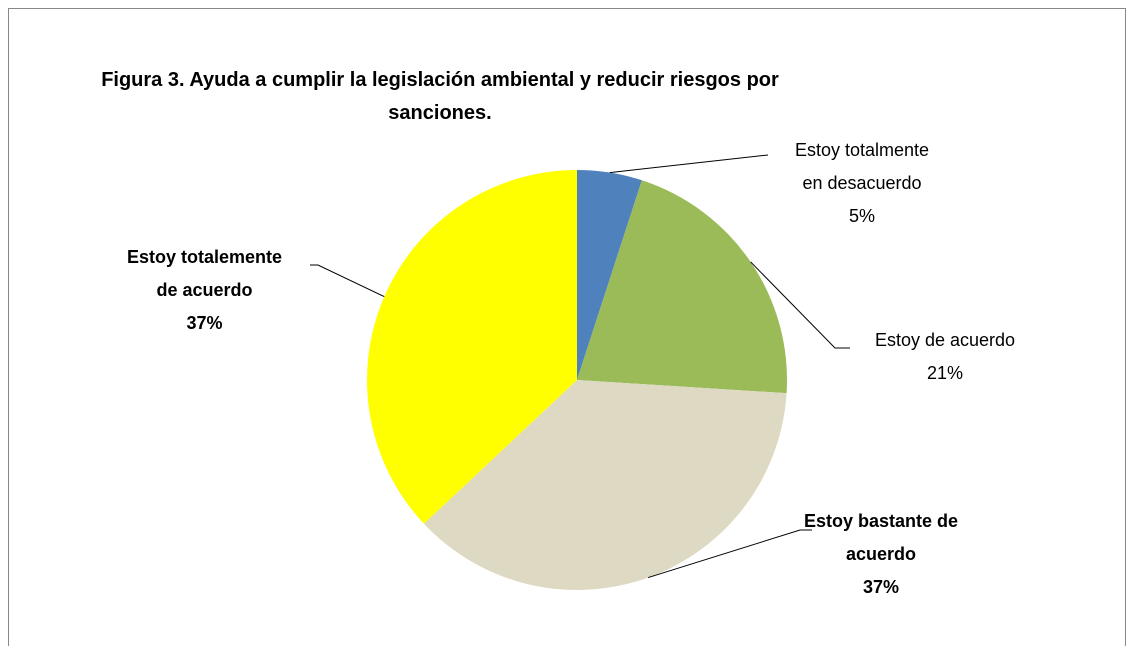 Image resolution: width=1134 pixels, height=646 pixels. Describe the element at coordinates (945, 357) in the screenshot. I see `slice-label: Estoy de acuerdo 21%` at that location.